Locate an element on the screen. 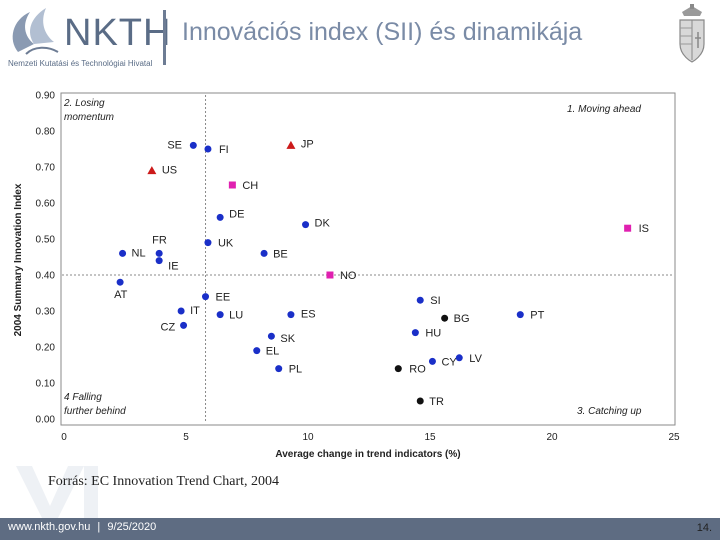 The width and height of the screenshot is (720, 540). logo-swirl-icon is located at coordinates (35, 31).